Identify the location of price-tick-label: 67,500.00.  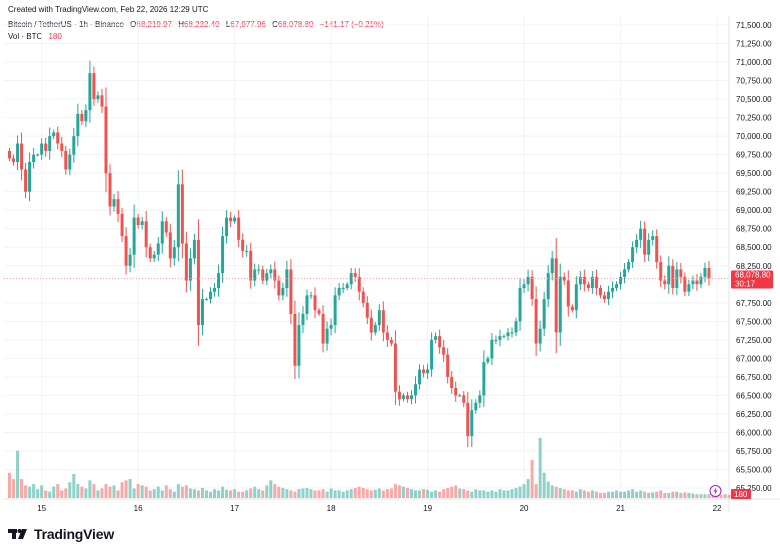
(754, 321).